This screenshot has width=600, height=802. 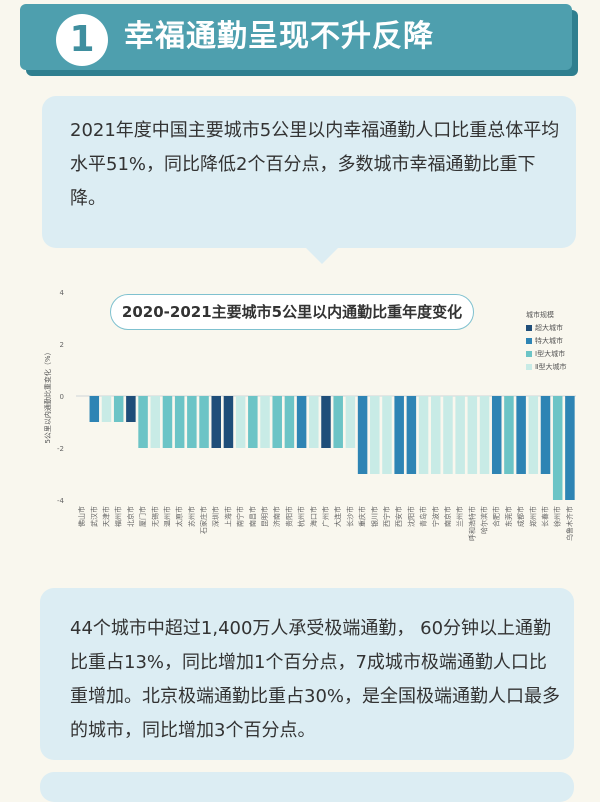 What do you see at coordinates (520, 516) in the screenshot?
I see `x-tick-label: 成都市` at bounding box center [520, 516].